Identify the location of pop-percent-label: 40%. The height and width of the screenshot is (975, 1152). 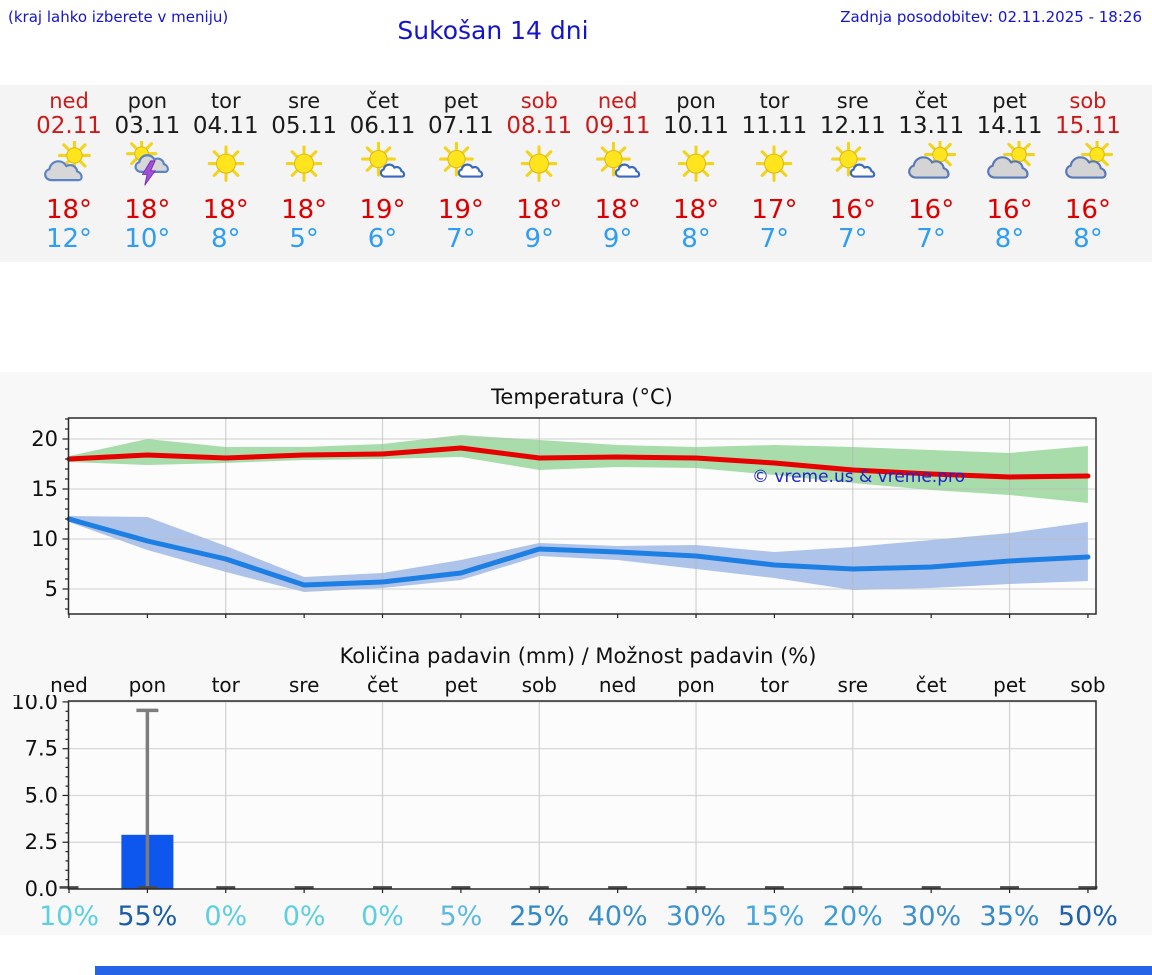
(617, 916).